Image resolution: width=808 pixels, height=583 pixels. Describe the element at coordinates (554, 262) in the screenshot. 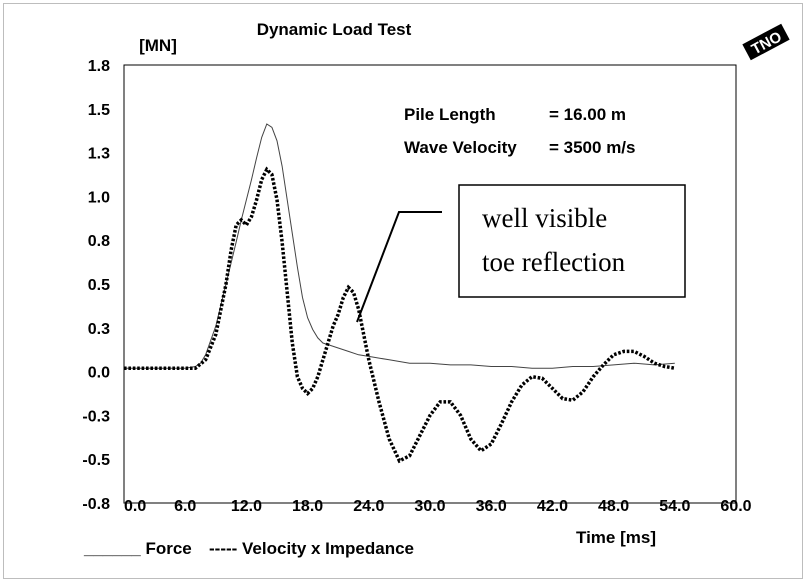

I see `annotation-line-2: toe reflection` at that location.